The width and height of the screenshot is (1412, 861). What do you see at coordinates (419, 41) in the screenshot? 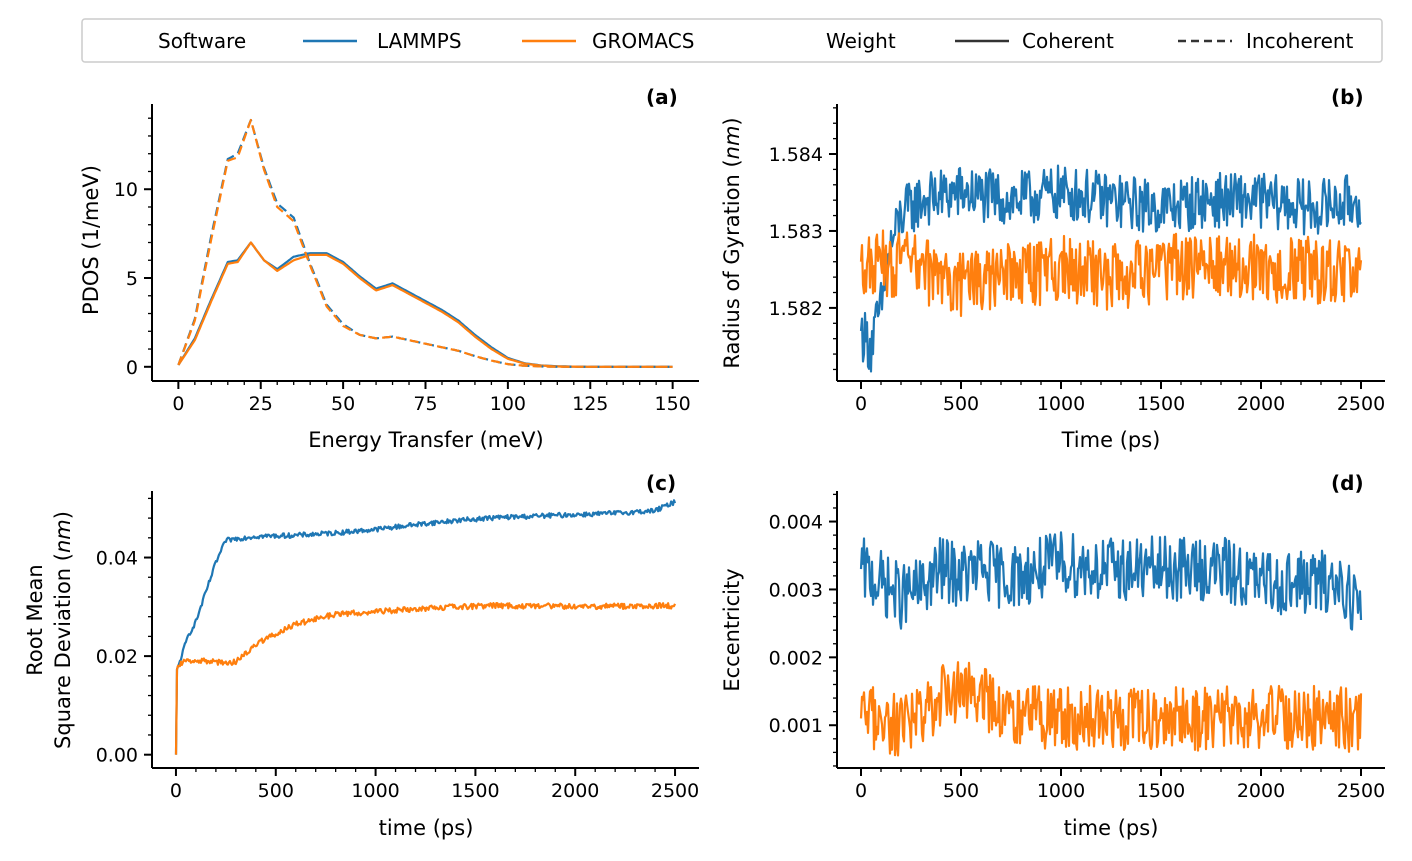
I see `legend-label-lammps: LAMMPS` at bounding box center [419, 41].